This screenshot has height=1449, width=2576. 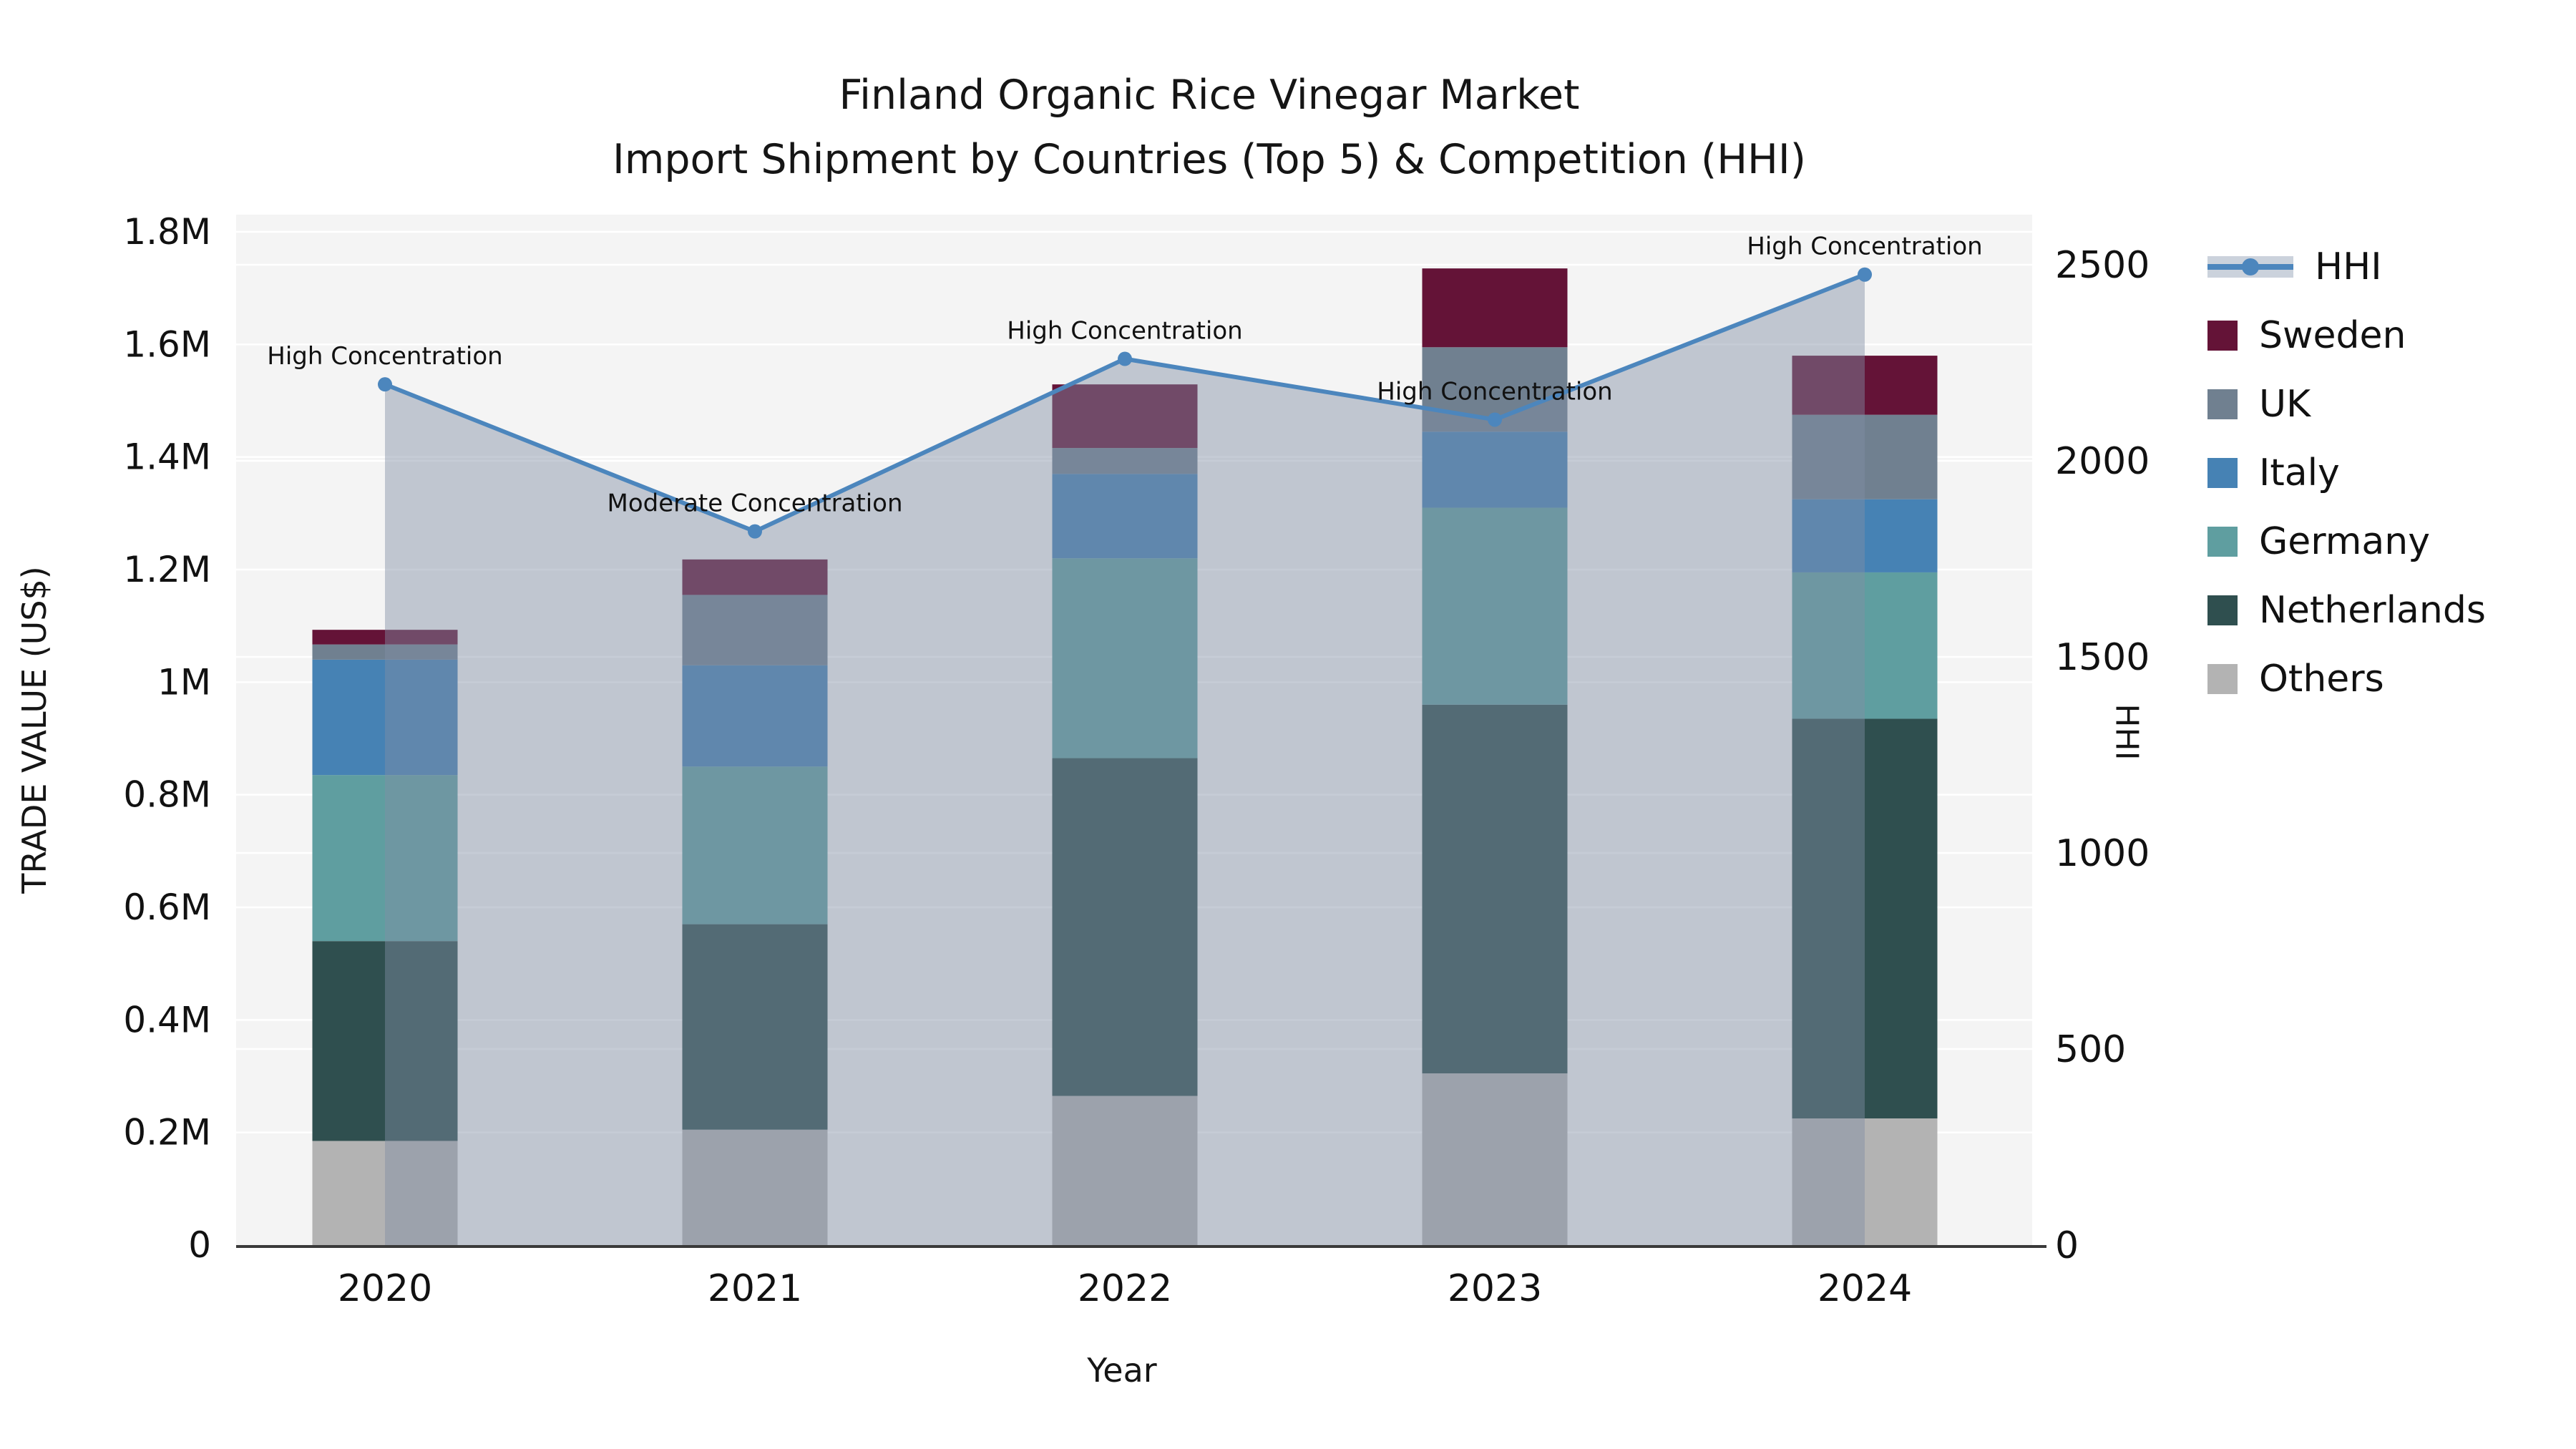 I want to click on y-left-tick-label: 0.8M, so click(x=167, y=795).